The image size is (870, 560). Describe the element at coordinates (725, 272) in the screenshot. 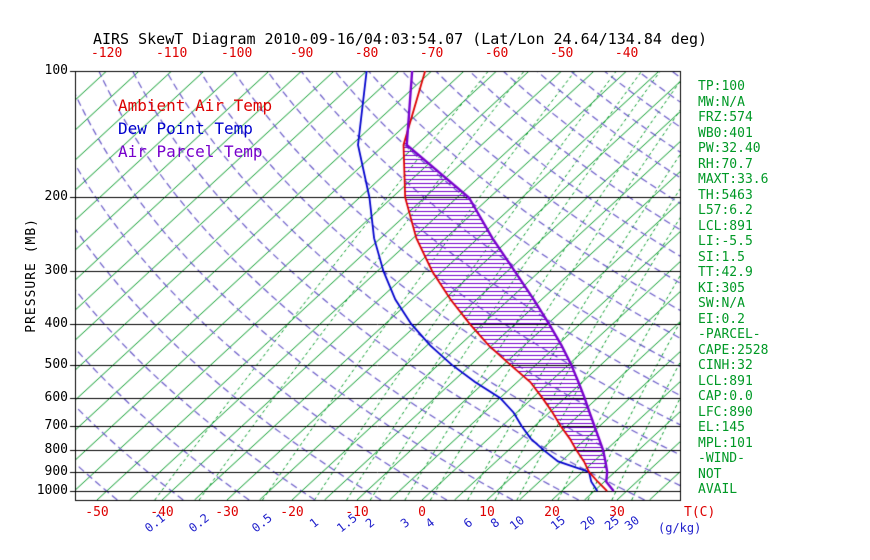

I see `stat-line: TT:42.9` at that location.